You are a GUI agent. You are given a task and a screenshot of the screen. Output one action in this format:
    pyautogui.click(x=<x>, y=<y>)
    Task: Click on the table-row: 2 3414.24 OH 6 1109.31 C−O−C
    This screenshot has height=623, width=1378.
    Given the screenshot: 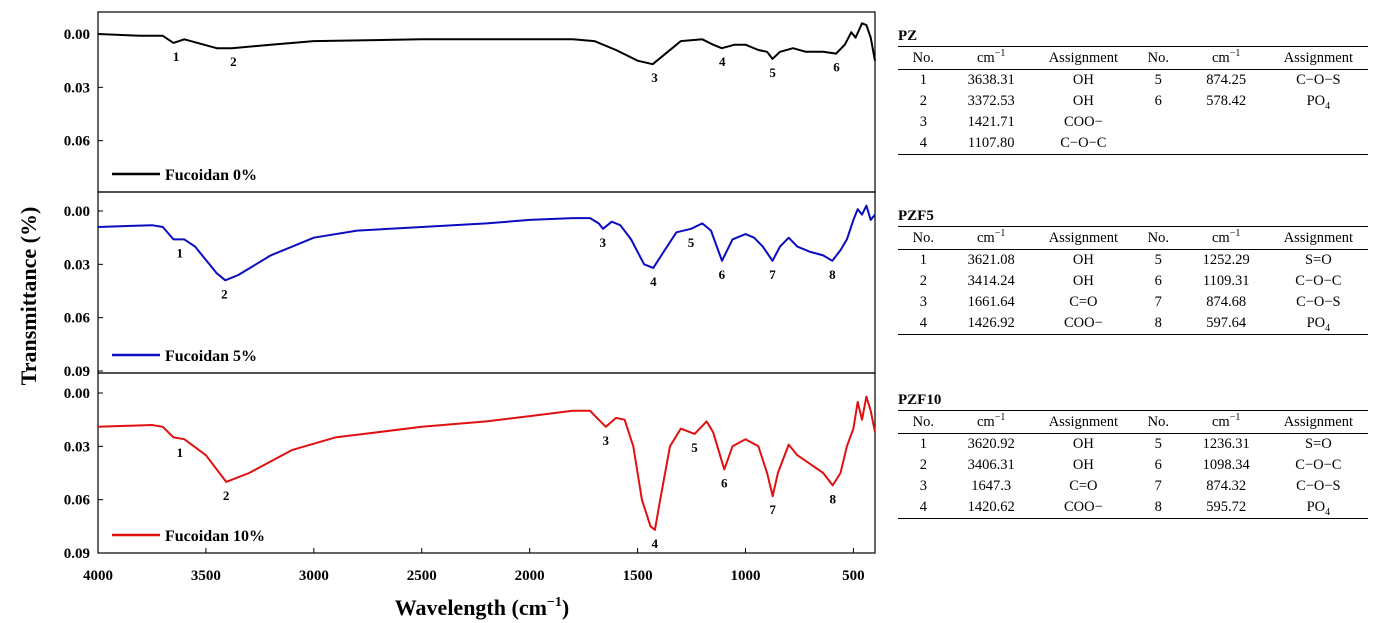 What is the action you would take?
    pyautogui.click(x=1133, y=281)
    